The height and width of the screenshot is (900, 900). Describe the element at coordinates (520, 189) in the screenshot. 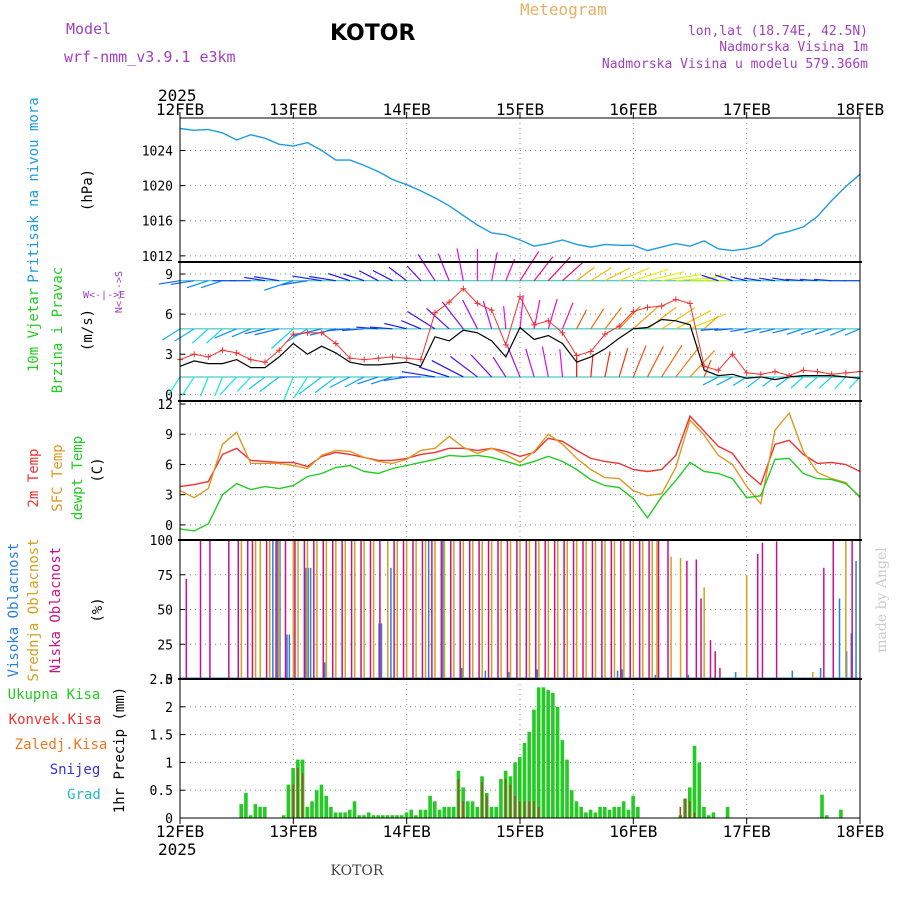

I see `pressure-line` at that location.